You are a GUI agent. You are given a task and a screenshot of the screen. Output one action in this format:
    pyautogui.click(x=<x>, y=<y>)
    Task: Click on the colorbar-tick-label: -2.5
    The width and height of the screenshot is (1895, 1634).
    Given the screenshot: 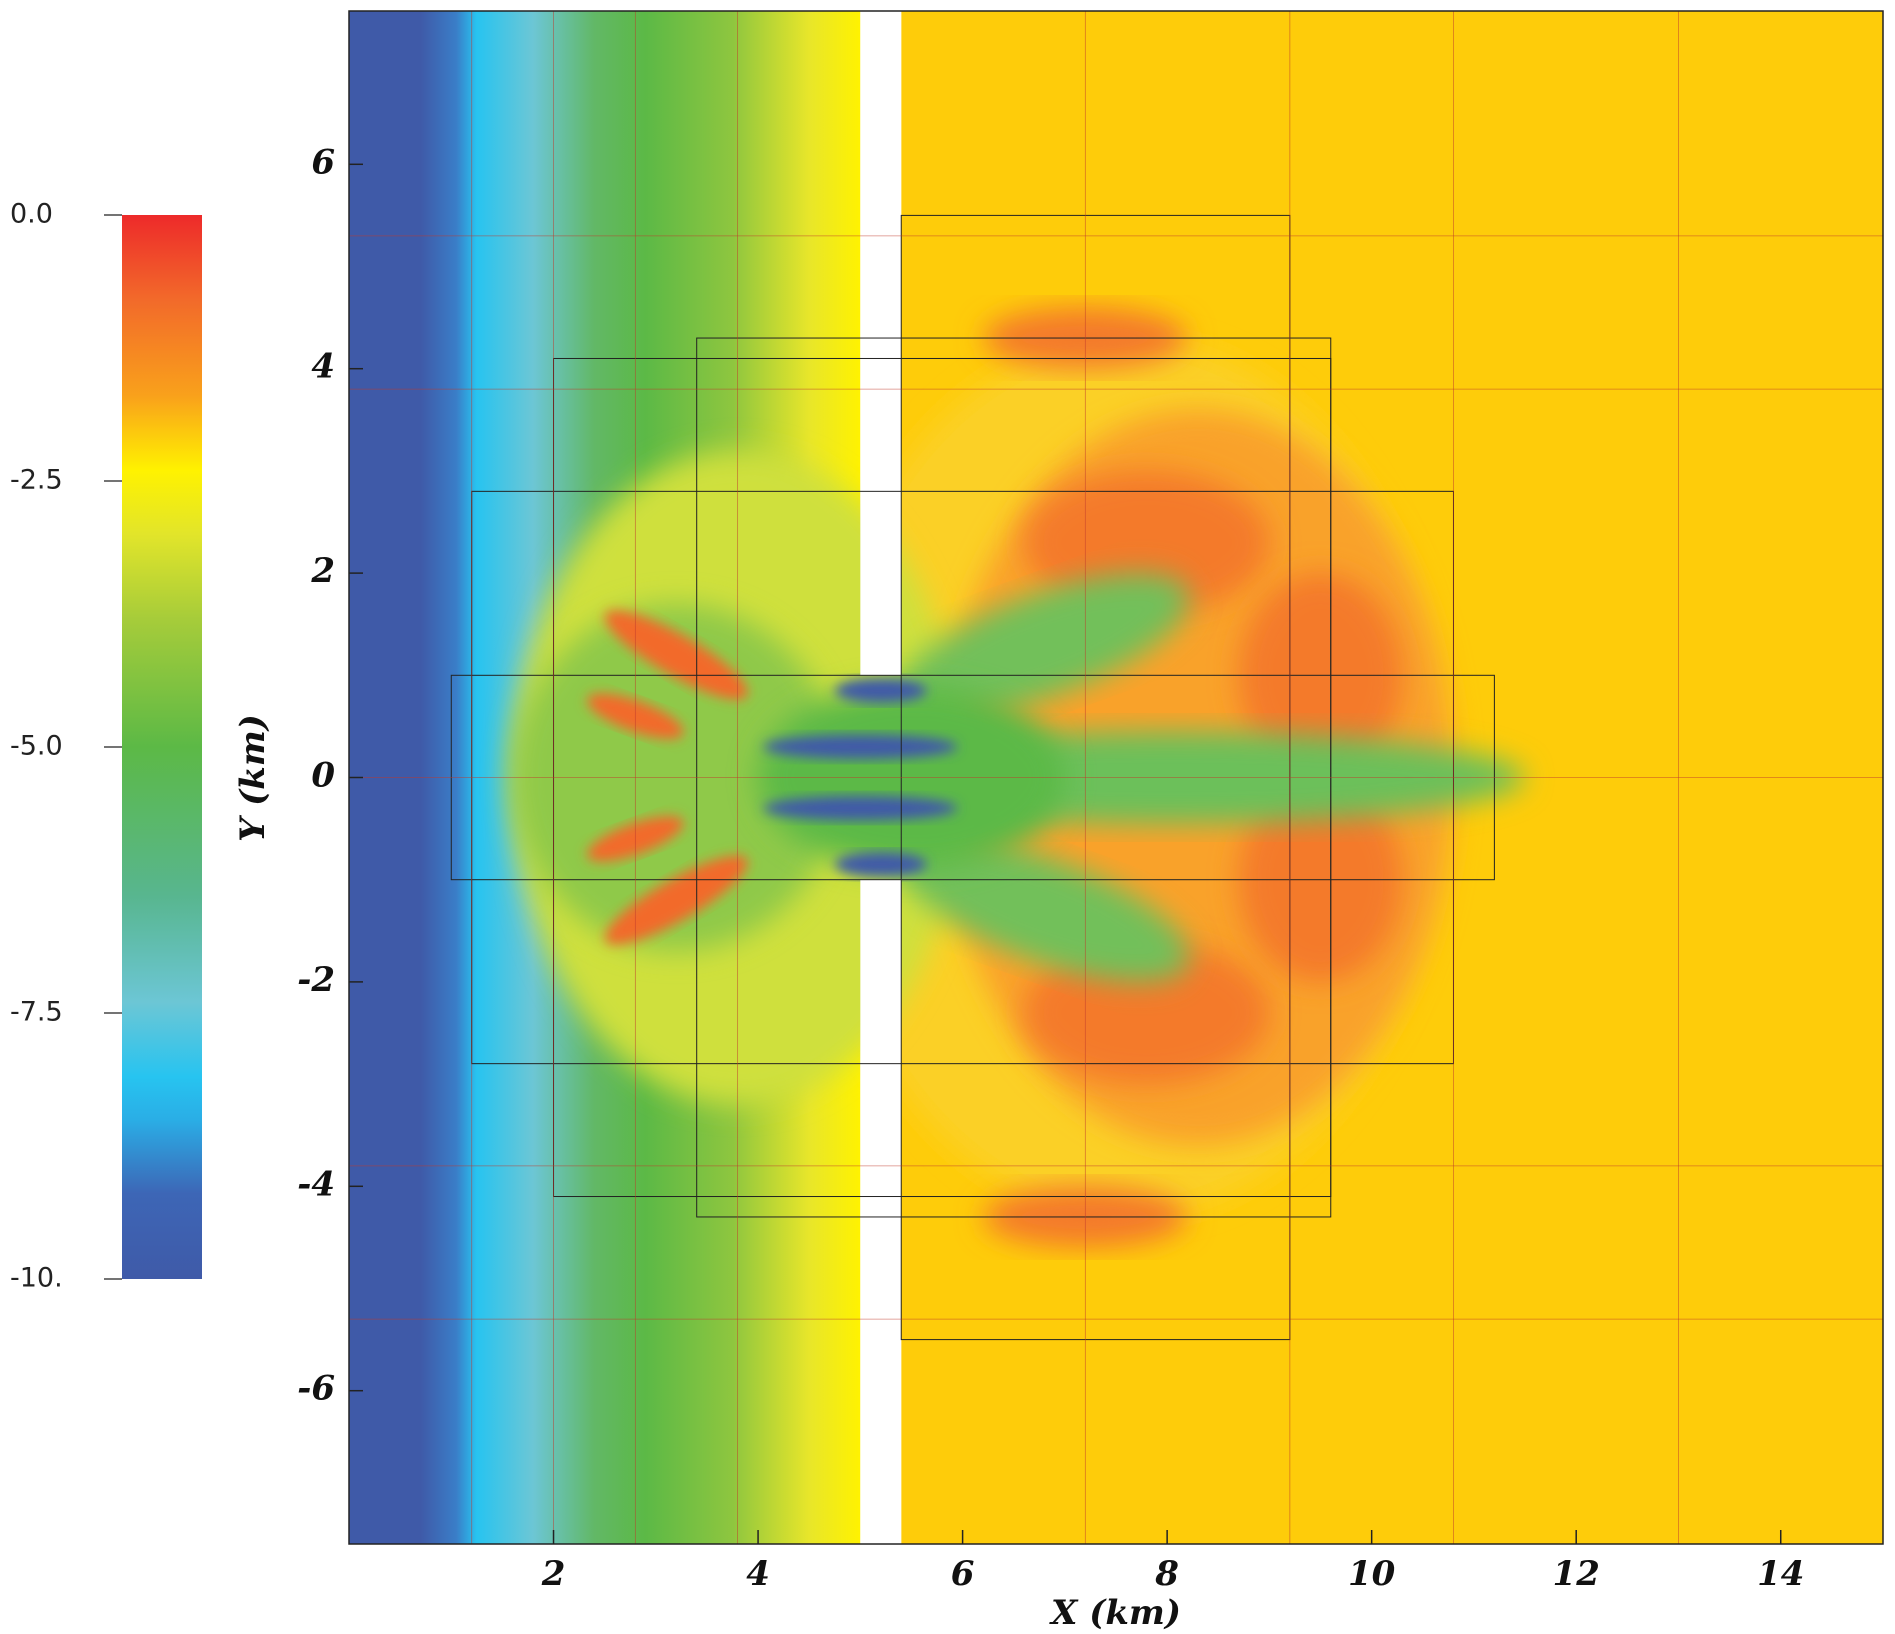 What is the action you would take?
    pyautogui.click(x=36, y=480)
    